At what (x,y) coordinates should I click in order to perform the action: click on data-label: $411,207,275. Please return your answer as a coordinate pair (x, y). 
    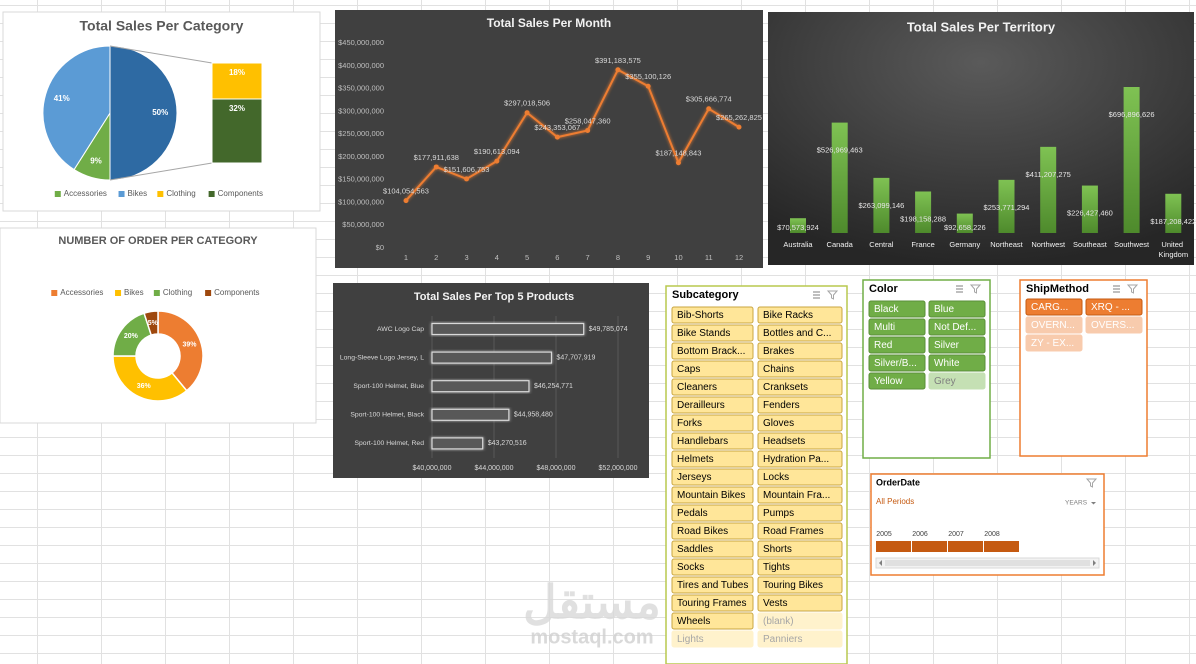
    Looking at the image, I should click on (1048, 174).